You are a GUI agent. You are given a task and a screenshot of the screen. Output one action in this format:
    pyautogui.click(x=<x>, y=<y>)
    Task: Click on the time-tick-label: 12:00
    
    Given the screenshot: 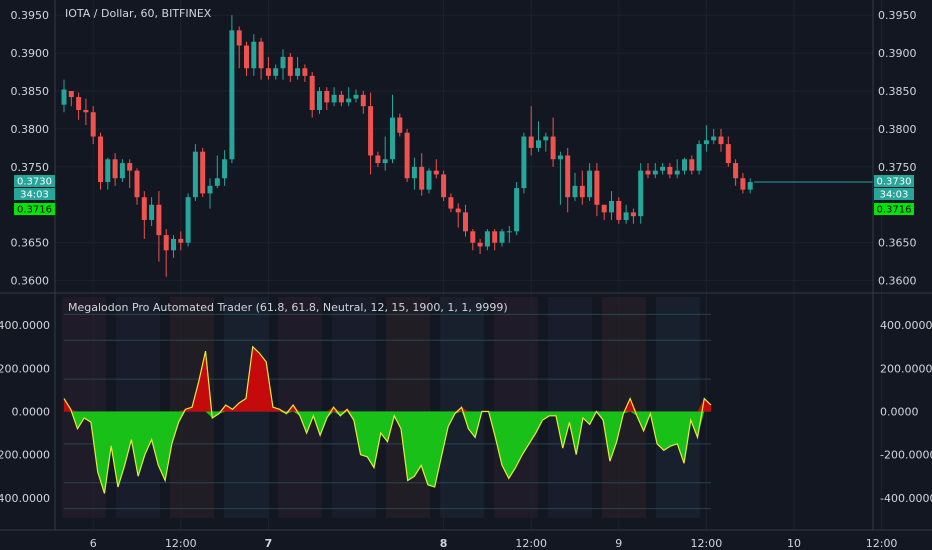 What is the action you would take?
    pyautogui.click(x=181, y=543)
    